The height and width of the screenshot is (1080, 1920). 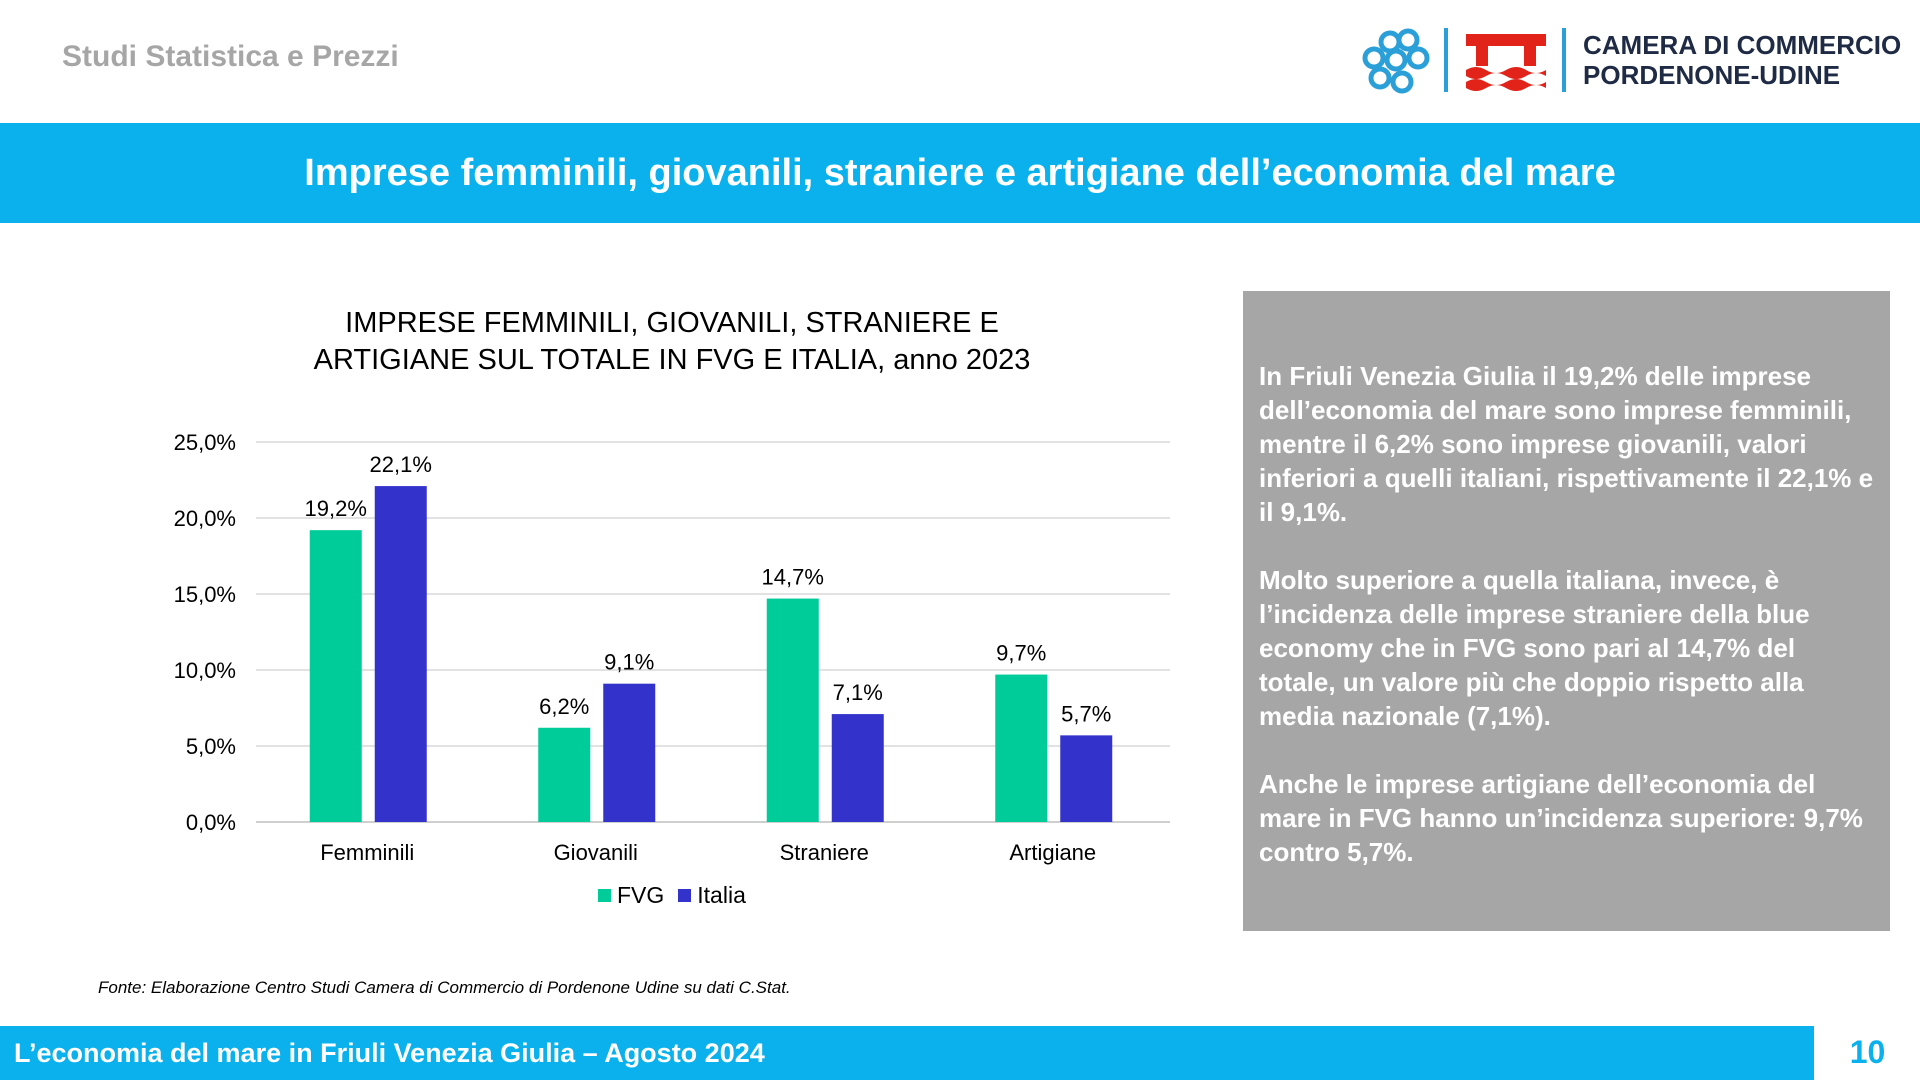 What do you see at coordinates (205, 670) in the screenshot?
I see `y-tick-label: 10,0%` at bounding box center [205, 670].